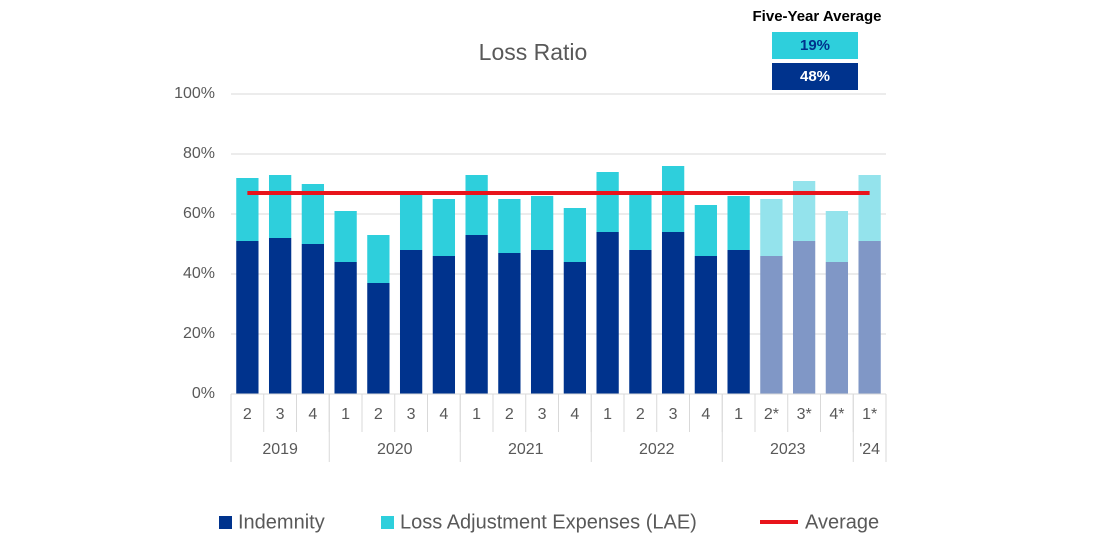  What do you see at coordinates (199, 213) in the screenshot?
I see `y-tick-label: 60%` at bounding box center [199, 213].